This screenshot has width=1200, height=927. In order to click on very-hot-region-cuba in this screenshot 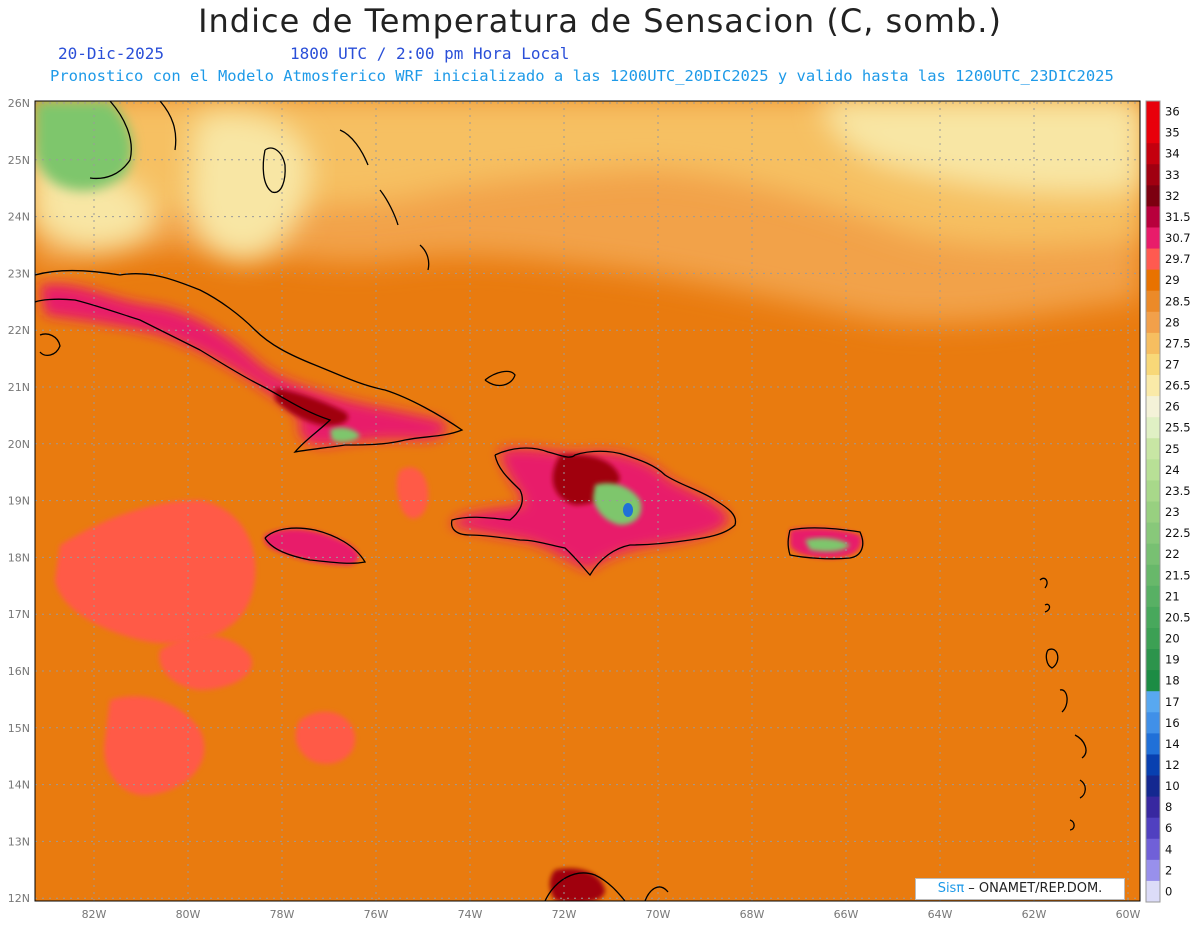, I will do `click(312, 407)`.